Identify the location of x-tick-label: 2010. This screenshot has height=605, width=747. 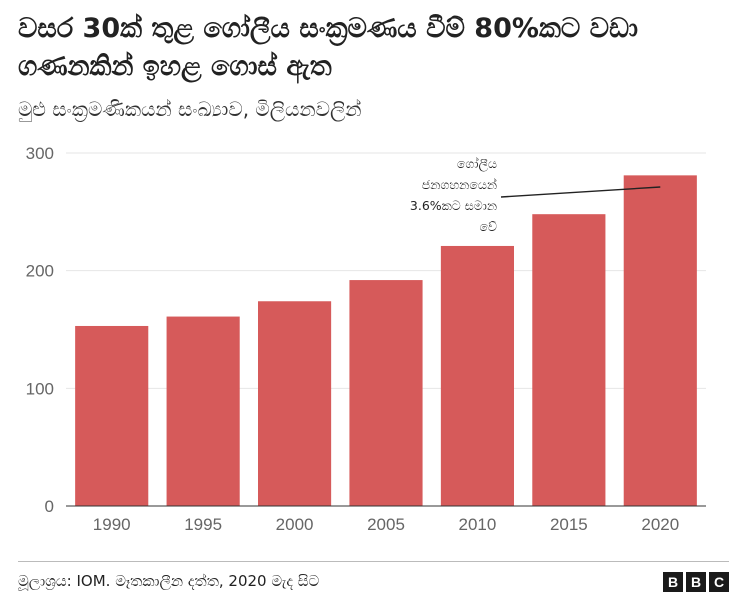
(478, 524).